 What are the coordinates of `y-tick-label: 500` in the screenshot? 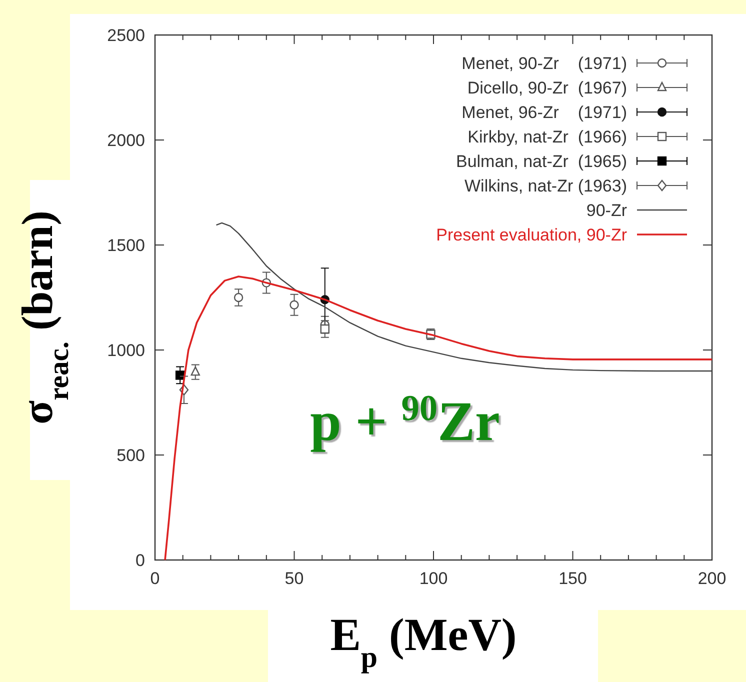 It's located at (130, 455).